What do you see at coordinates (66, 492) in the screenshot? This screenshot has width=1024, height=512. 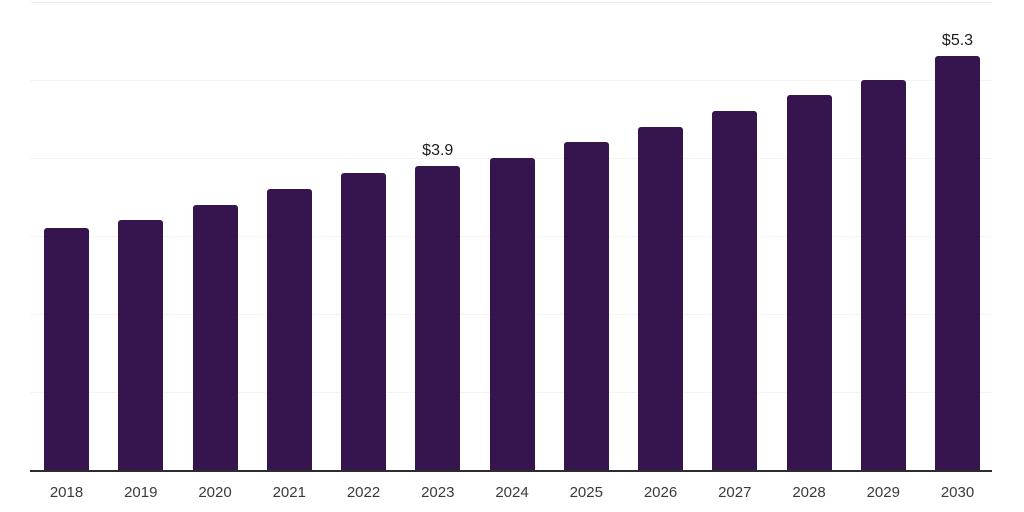 I see `x-tick-label-2018: 2018` at bounding box center [66, 492].